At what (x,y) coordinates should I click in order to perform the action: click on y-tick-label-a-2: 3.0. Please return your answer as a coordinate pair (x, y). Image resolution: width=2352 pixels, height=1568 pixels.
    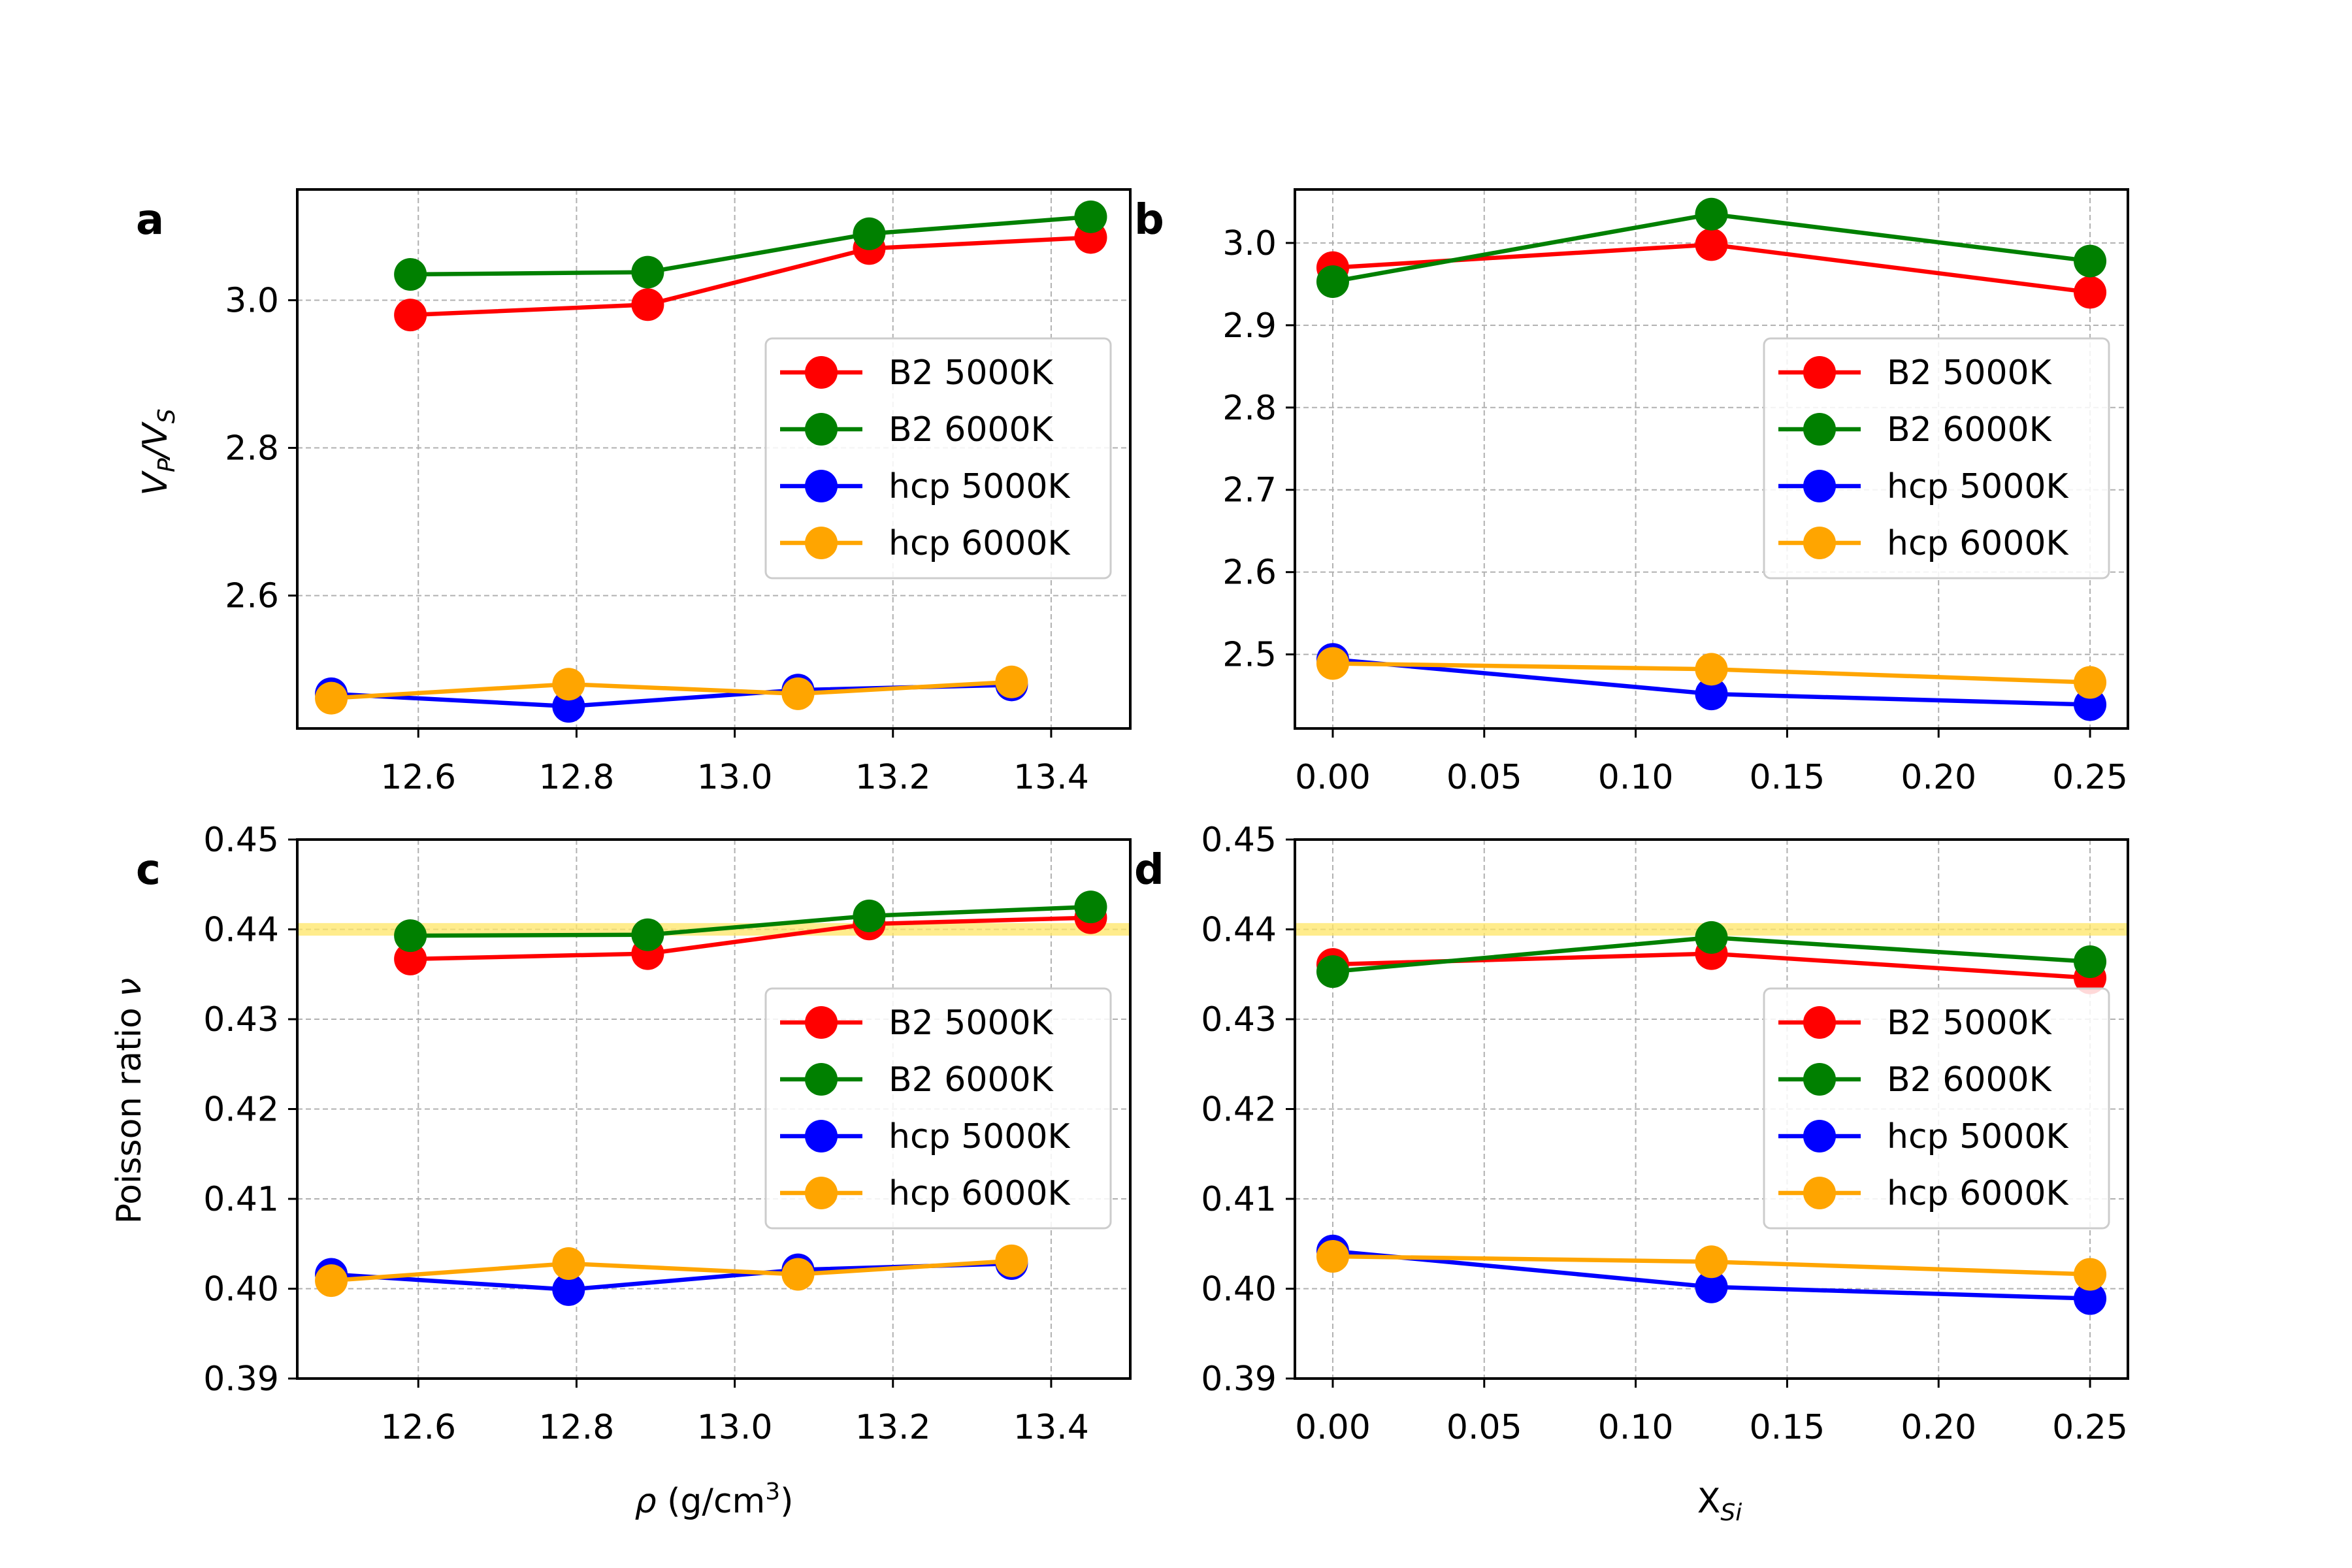
    Looking at the image, I should click on (252, 301).